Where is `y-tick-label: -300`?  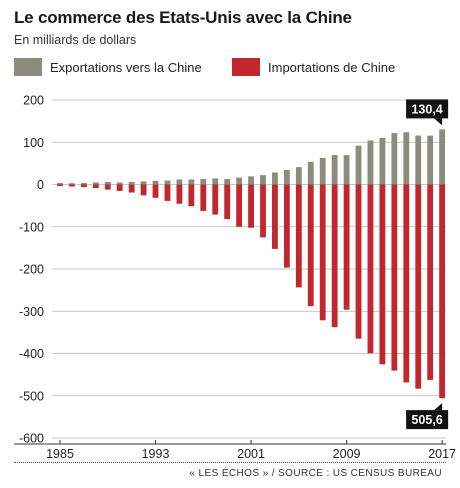
y-tick-label: -300 is located at coordinates (31, 312).